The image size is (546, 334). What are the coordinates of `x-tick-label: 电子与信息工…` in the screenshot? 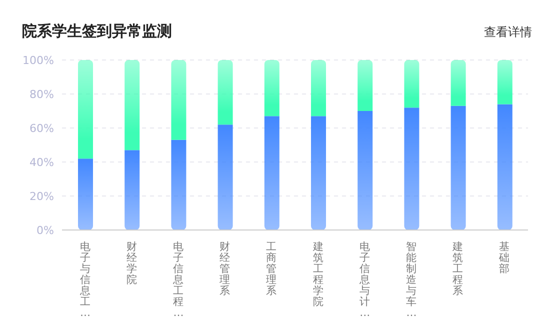 It's located at (84, 279).